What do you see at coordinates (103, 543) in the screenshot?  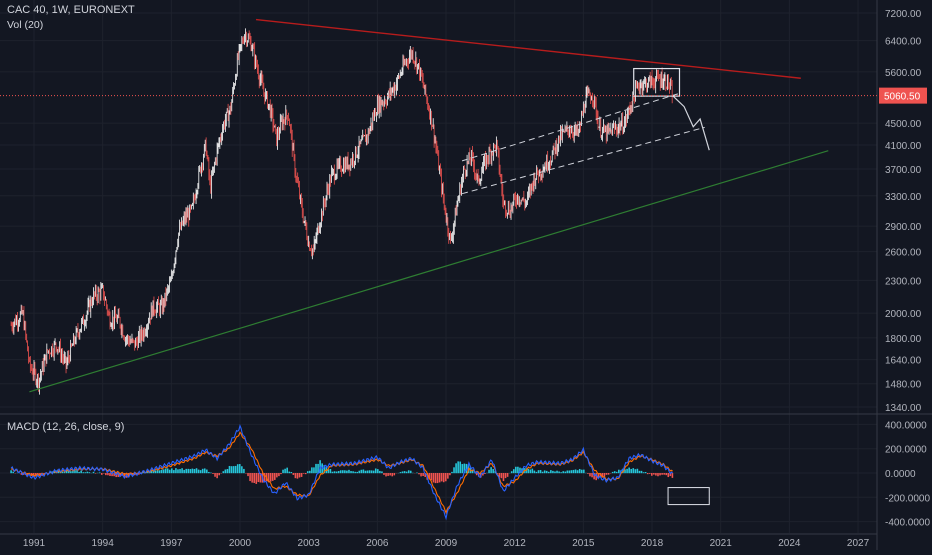 I see `time-axis-label: 1994` at bounding box center [103, 543].